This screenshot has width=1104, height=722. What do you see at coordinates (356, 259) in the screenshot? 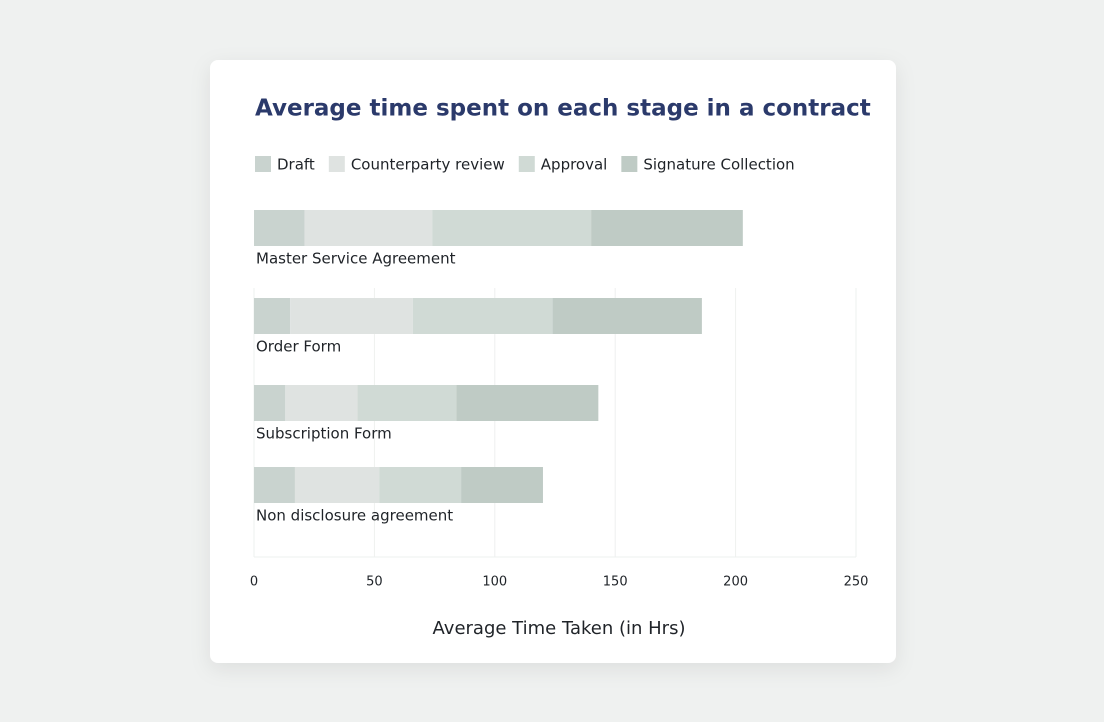
I see `category-label: Master Service Agreement` at bounding box center [356, 259].